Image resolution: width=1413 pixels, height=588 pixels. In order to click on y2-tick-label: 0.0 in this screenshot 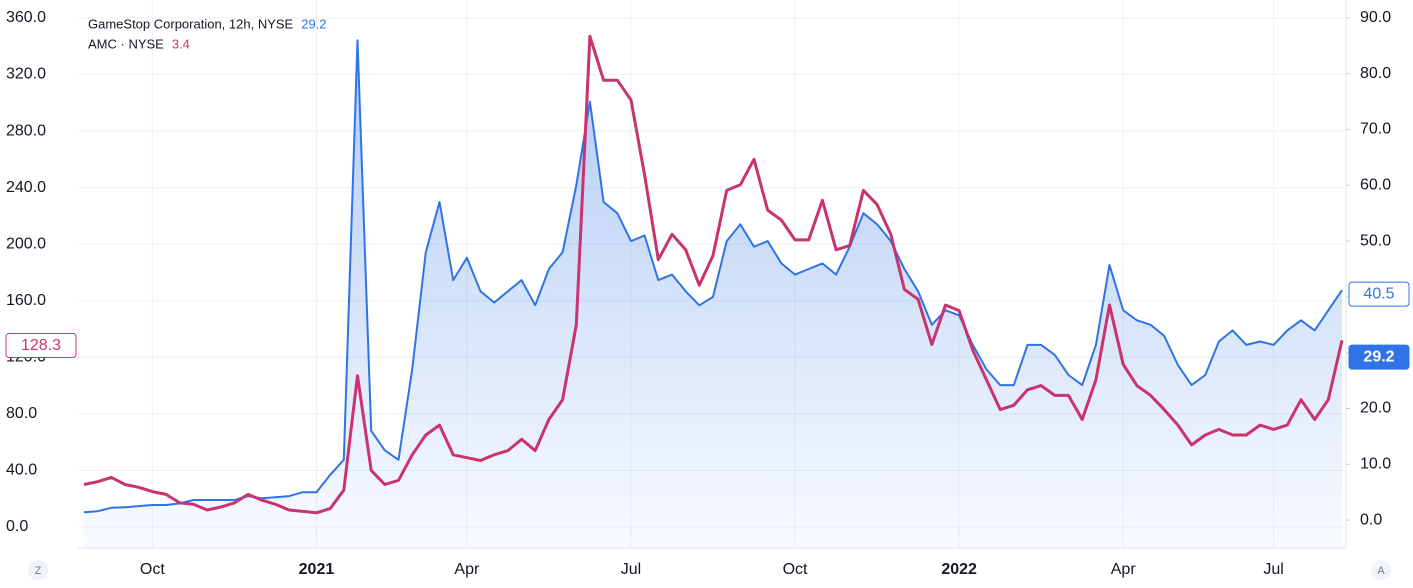, I will do `click(1371, 519)`.